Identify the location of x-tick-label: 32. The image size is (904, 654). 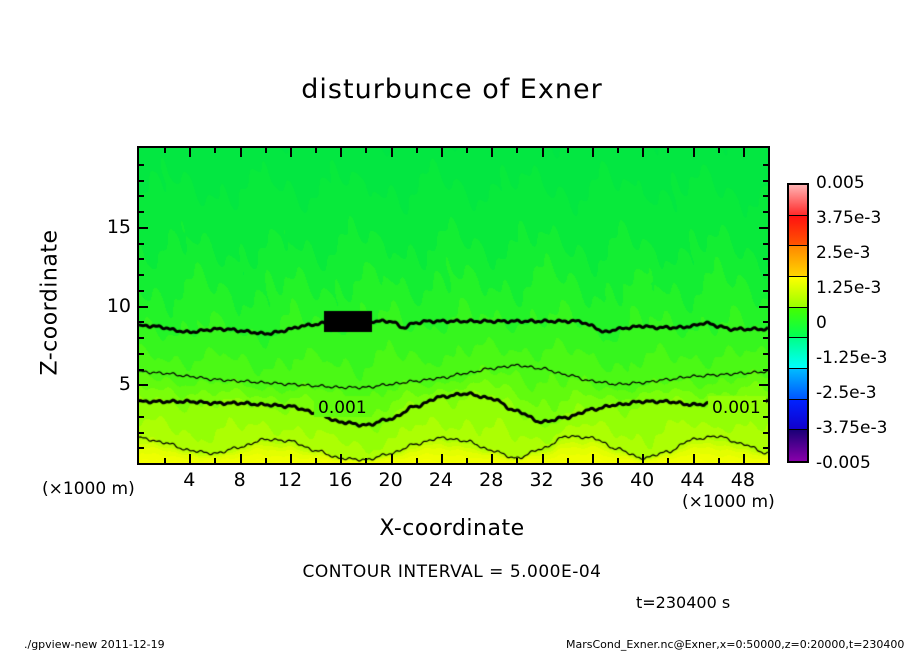
(541, 480).